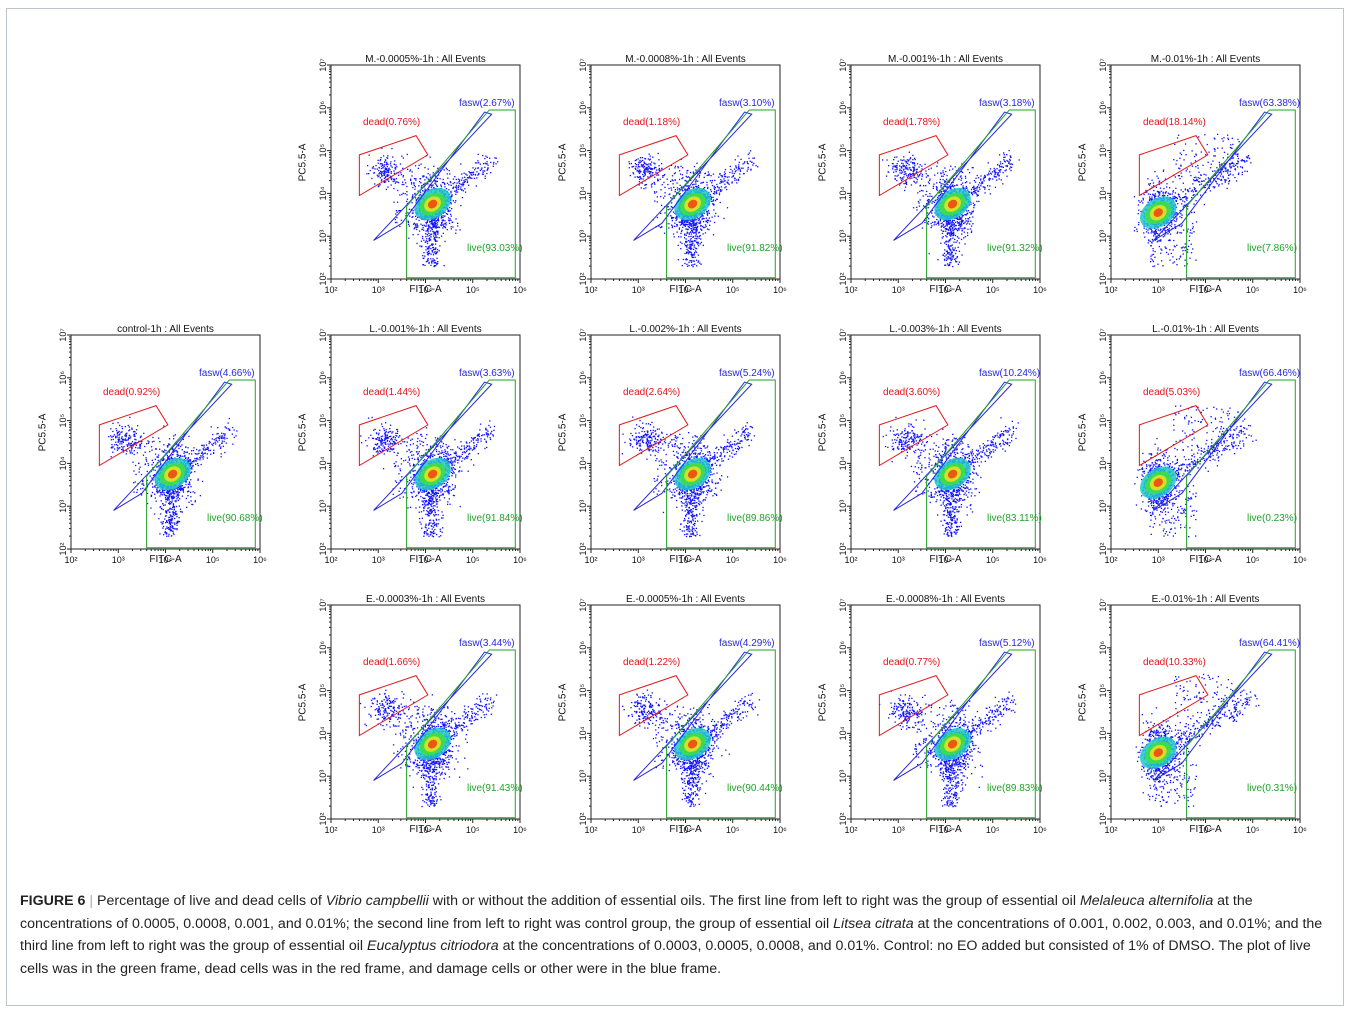 This screenshot has width=1352, height=1015. What do you see at coordinates (392, 662) in the screenshot?
I see `dead-gate-label: dead(1.66%)` at bounding box center [392, 662].